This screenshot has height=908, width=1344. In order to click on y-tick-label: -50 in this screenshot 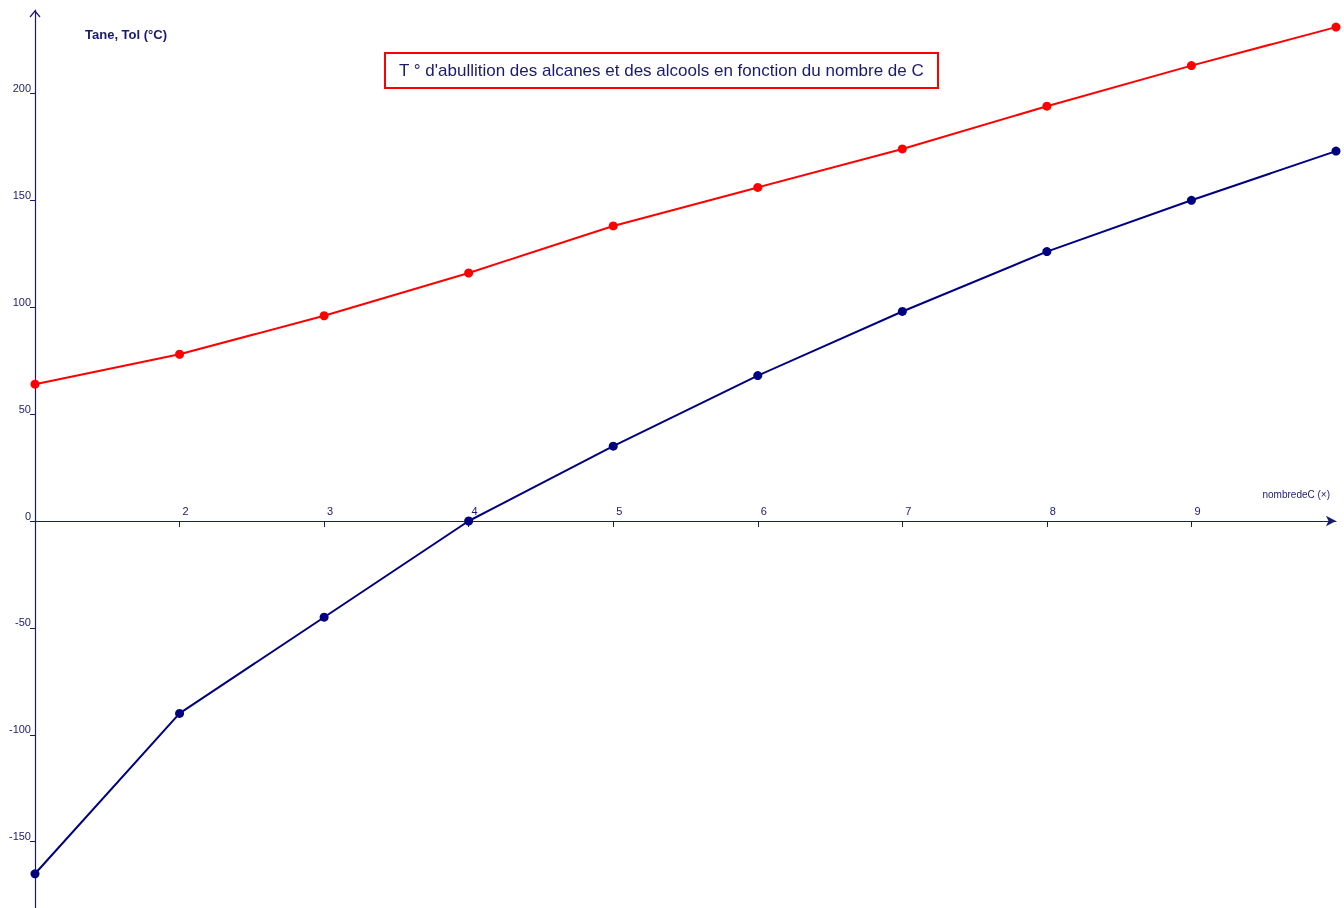, I will do `click(23, 622)`.